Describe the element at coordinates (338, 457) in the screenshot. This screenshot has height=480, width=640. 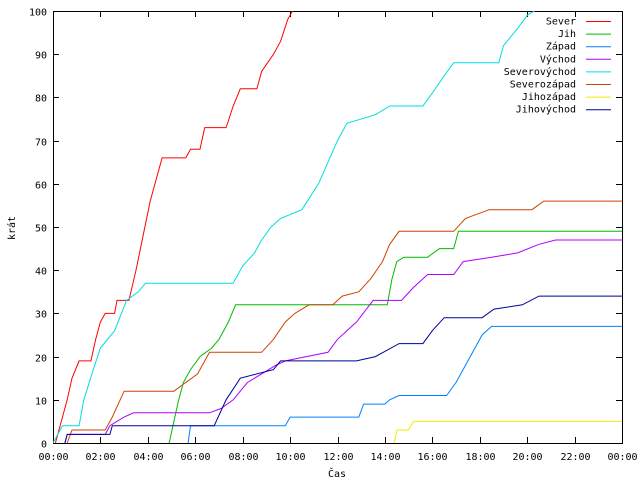
I see `x-tick-label: 12:00` at that location.